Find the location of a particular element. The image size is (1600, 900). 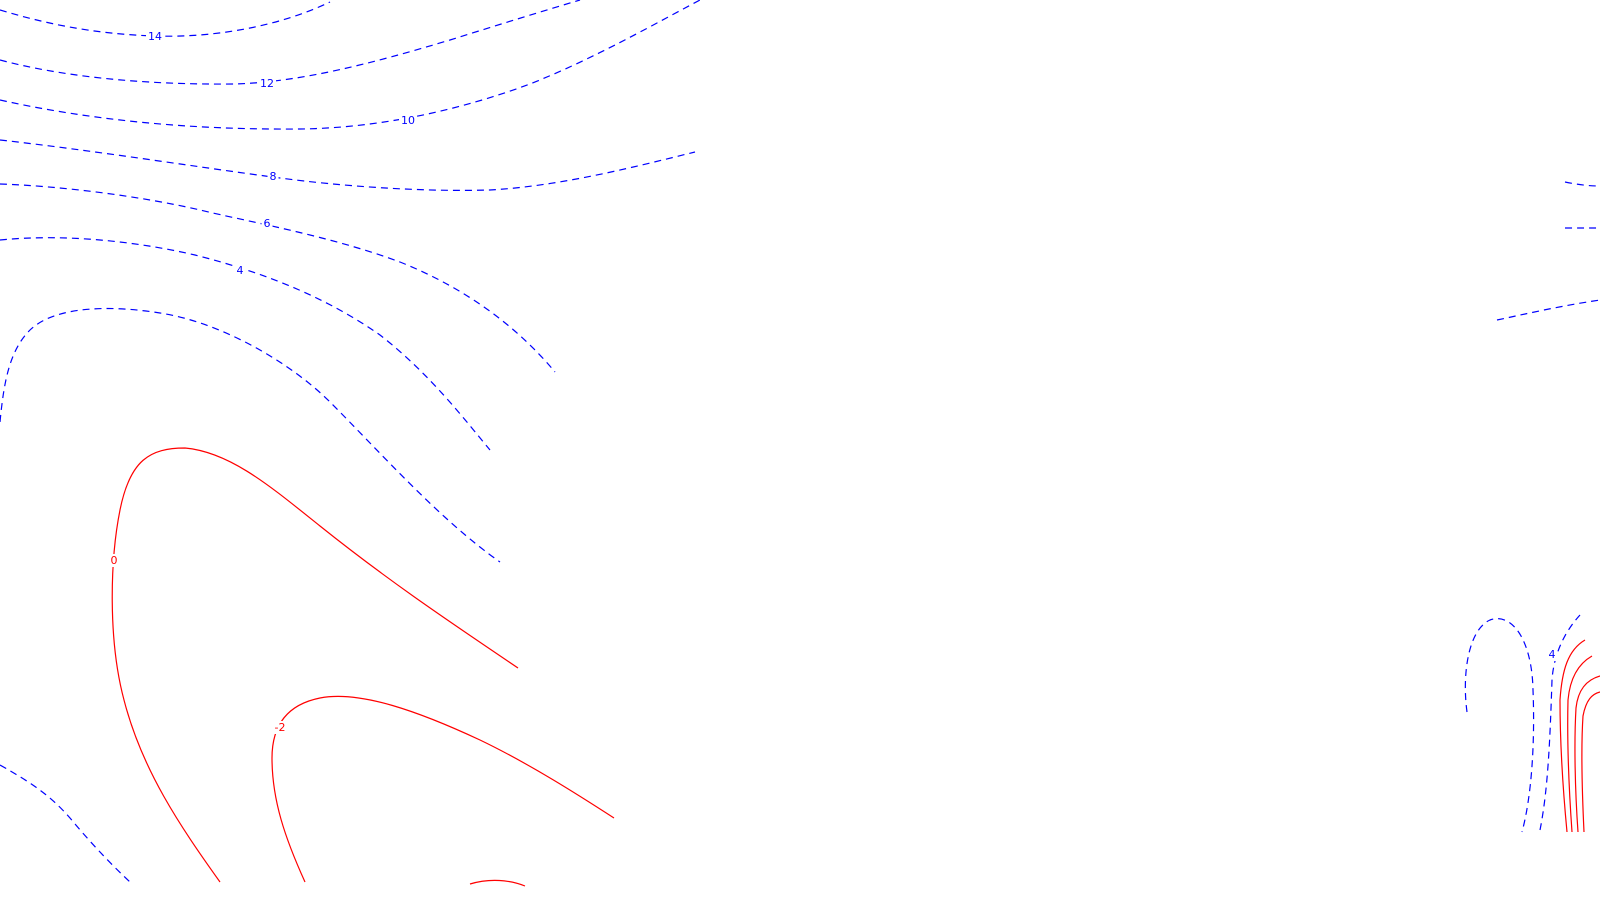

contour-label-0-bg is located at coordinates (114, 560).